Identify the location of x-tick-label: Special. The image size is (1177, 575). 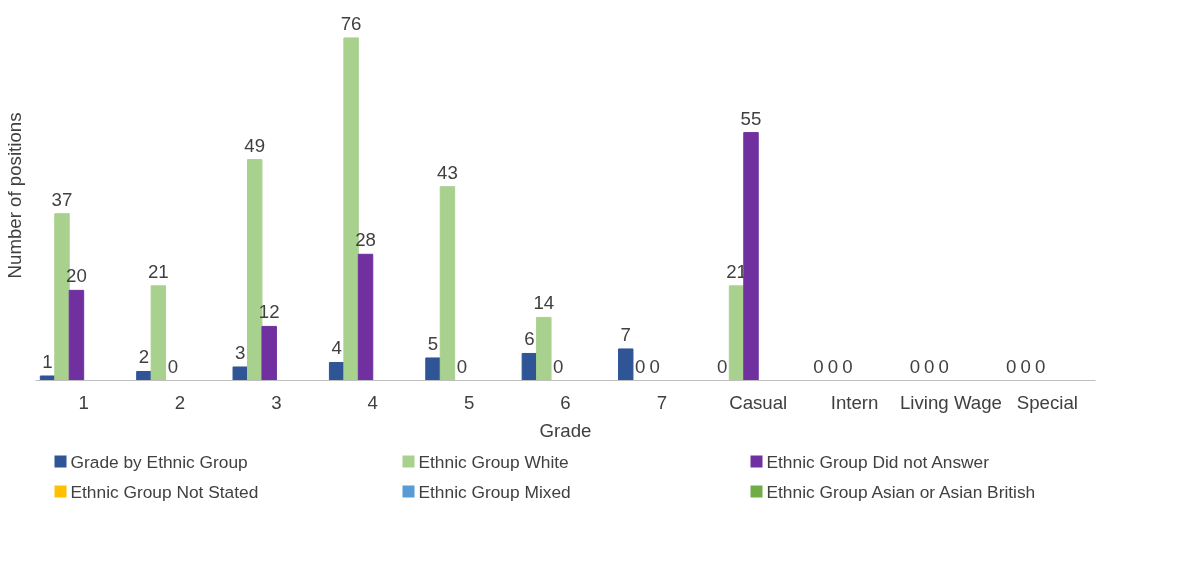
(1047, 402).